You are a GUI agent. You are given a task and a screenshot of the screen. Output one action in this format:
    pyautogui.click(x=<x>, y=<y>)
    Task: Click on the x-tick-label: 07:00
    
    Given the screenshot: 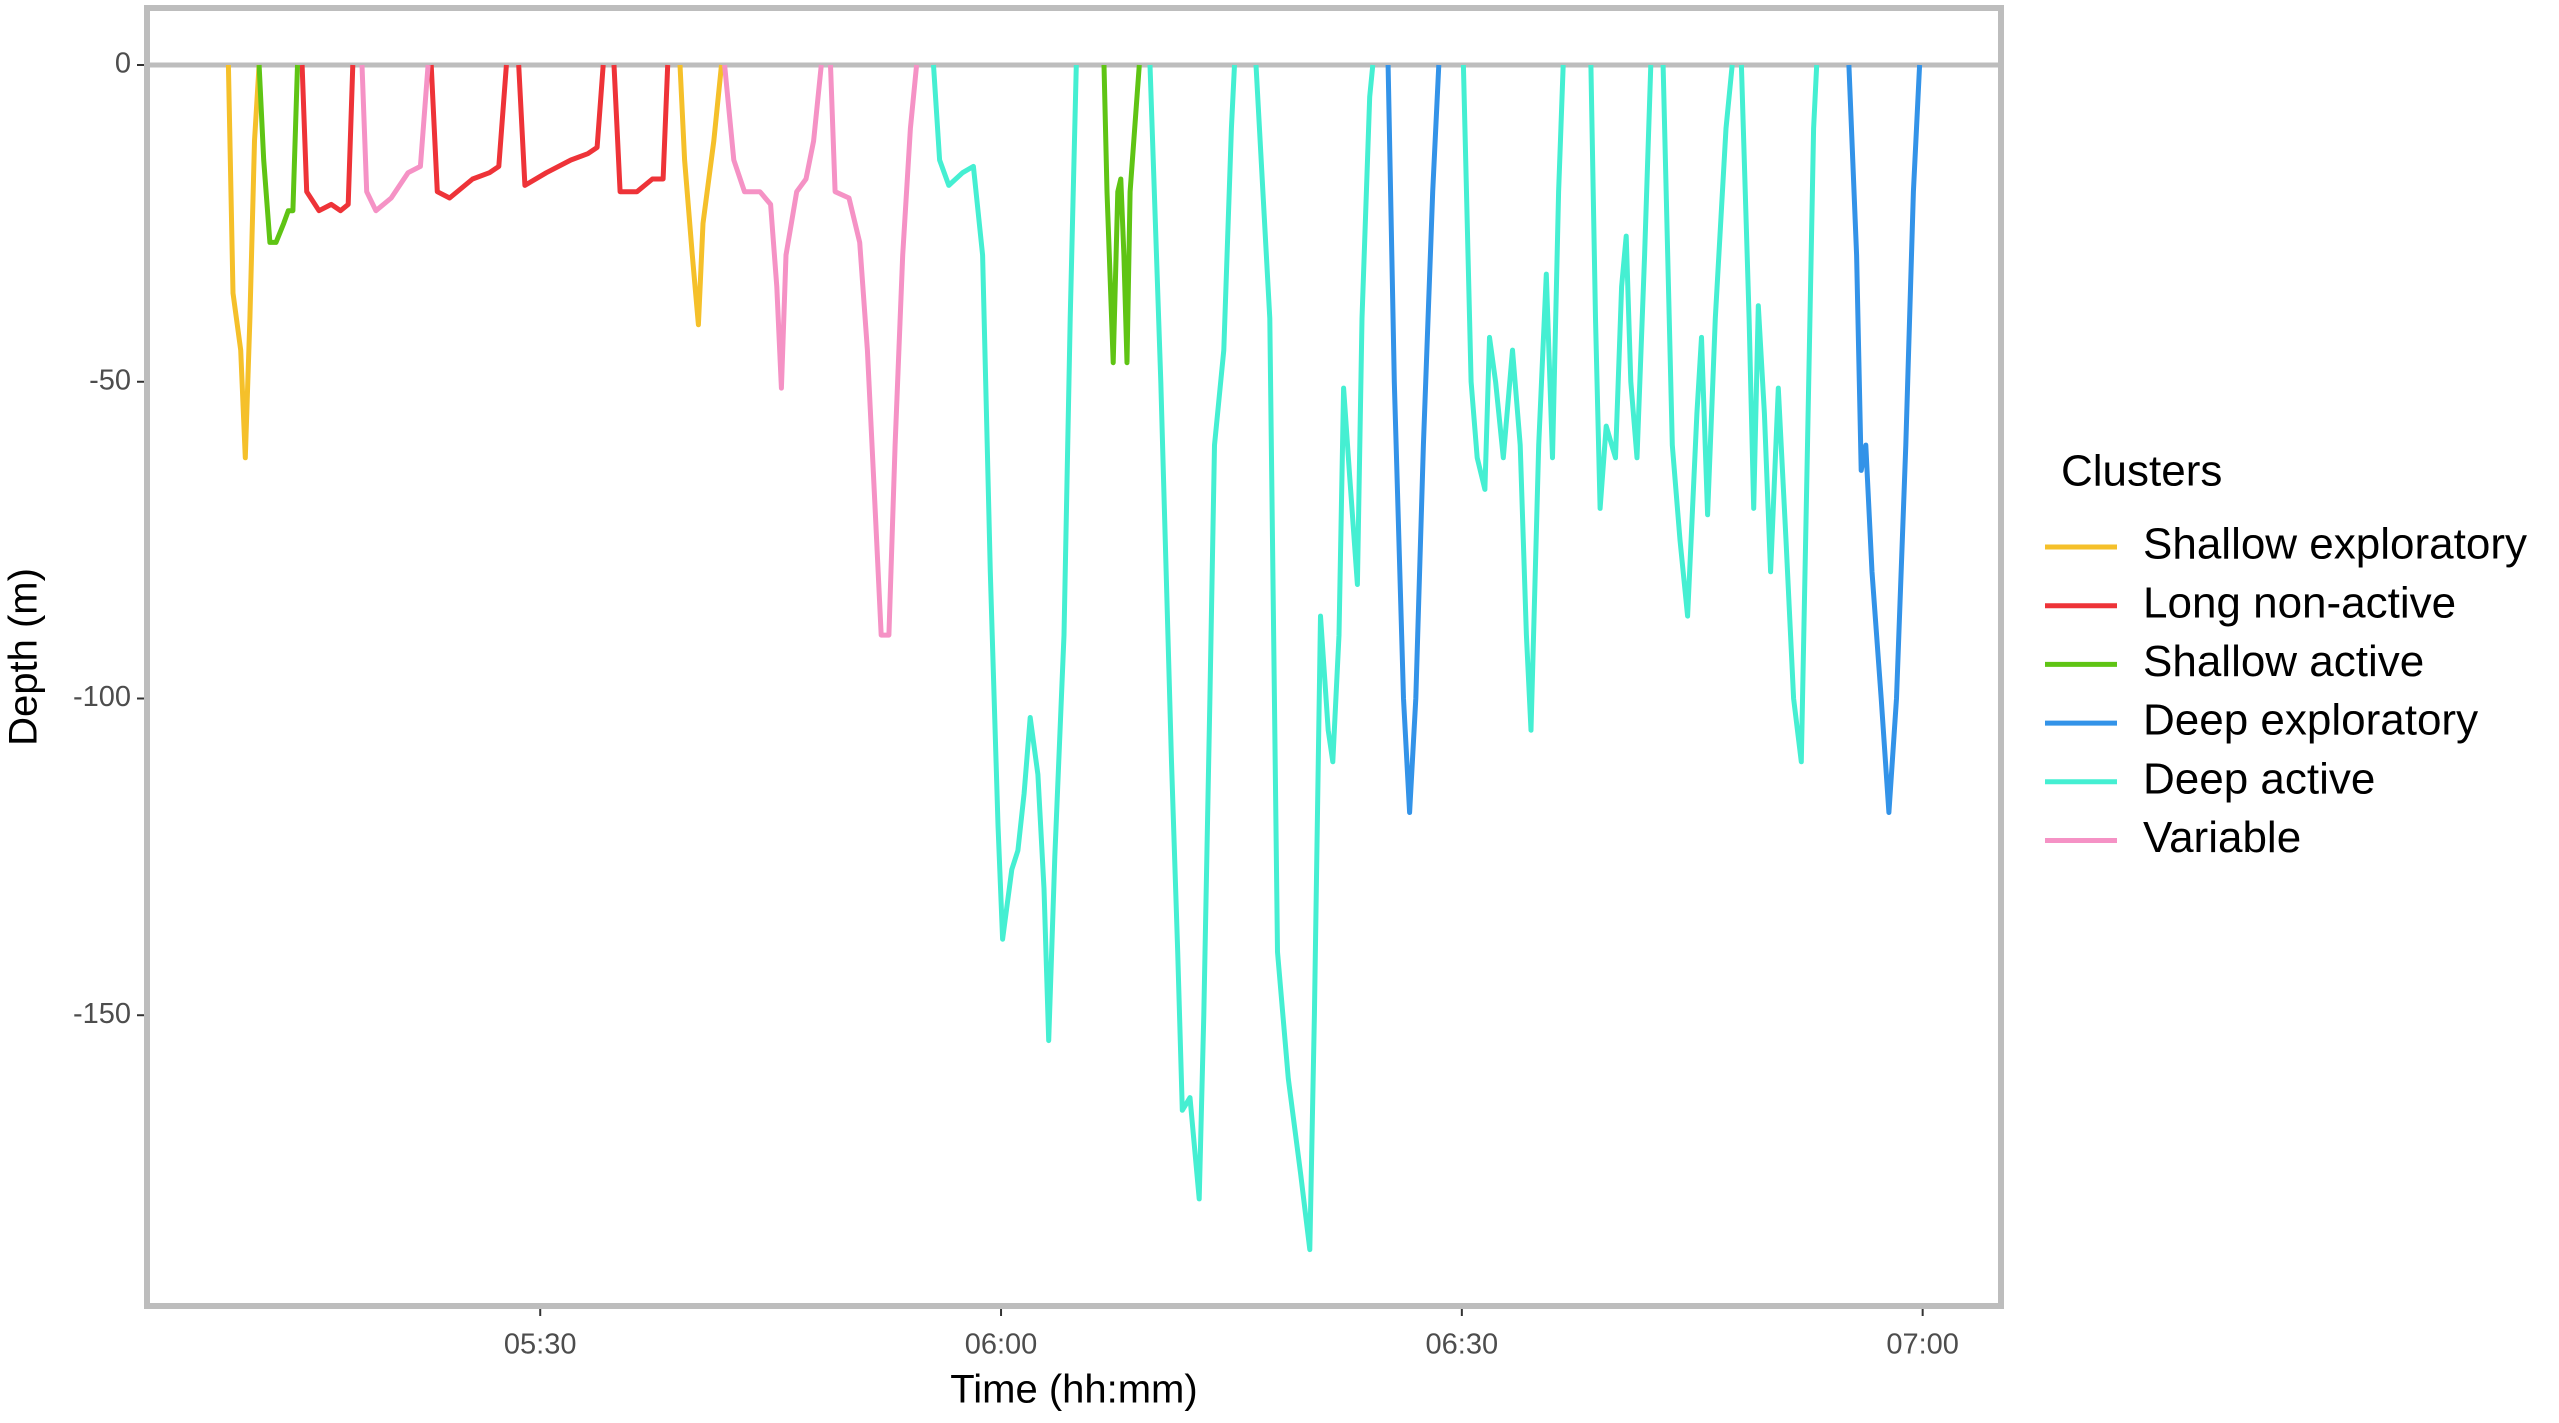 What is the action you would take?
    pyautogui.click(x=1922, y=1345)
    